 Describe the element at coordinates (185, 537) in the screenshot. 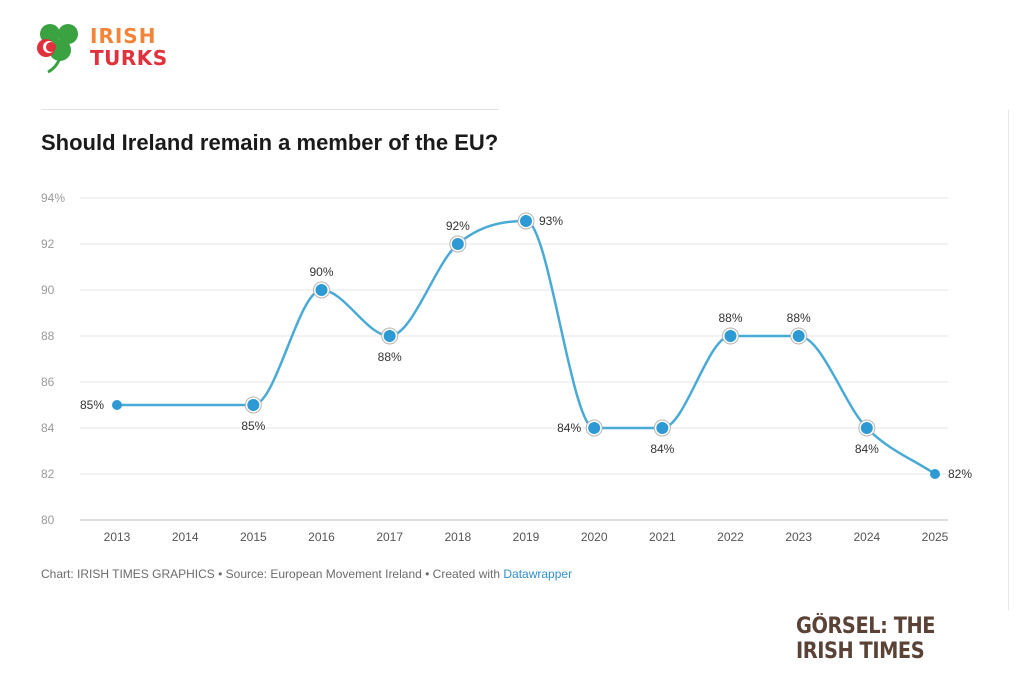

I see `x-tick-label: 2014` at that location.